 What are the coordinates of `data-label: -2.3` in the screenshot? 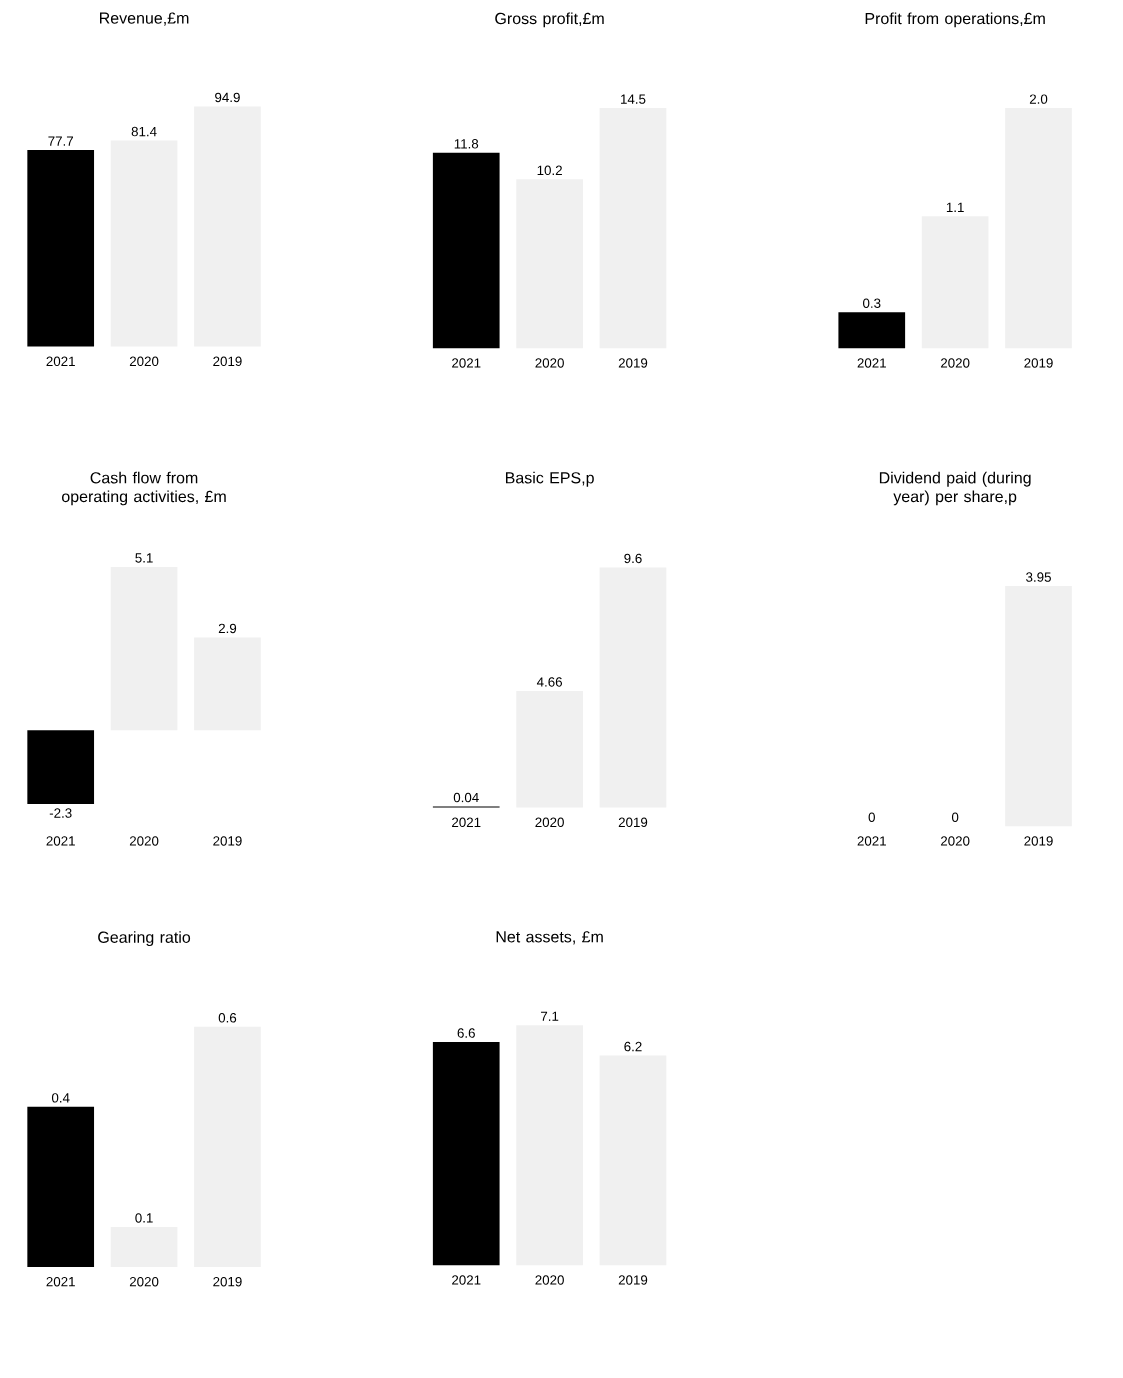 It's located at (60, 813).